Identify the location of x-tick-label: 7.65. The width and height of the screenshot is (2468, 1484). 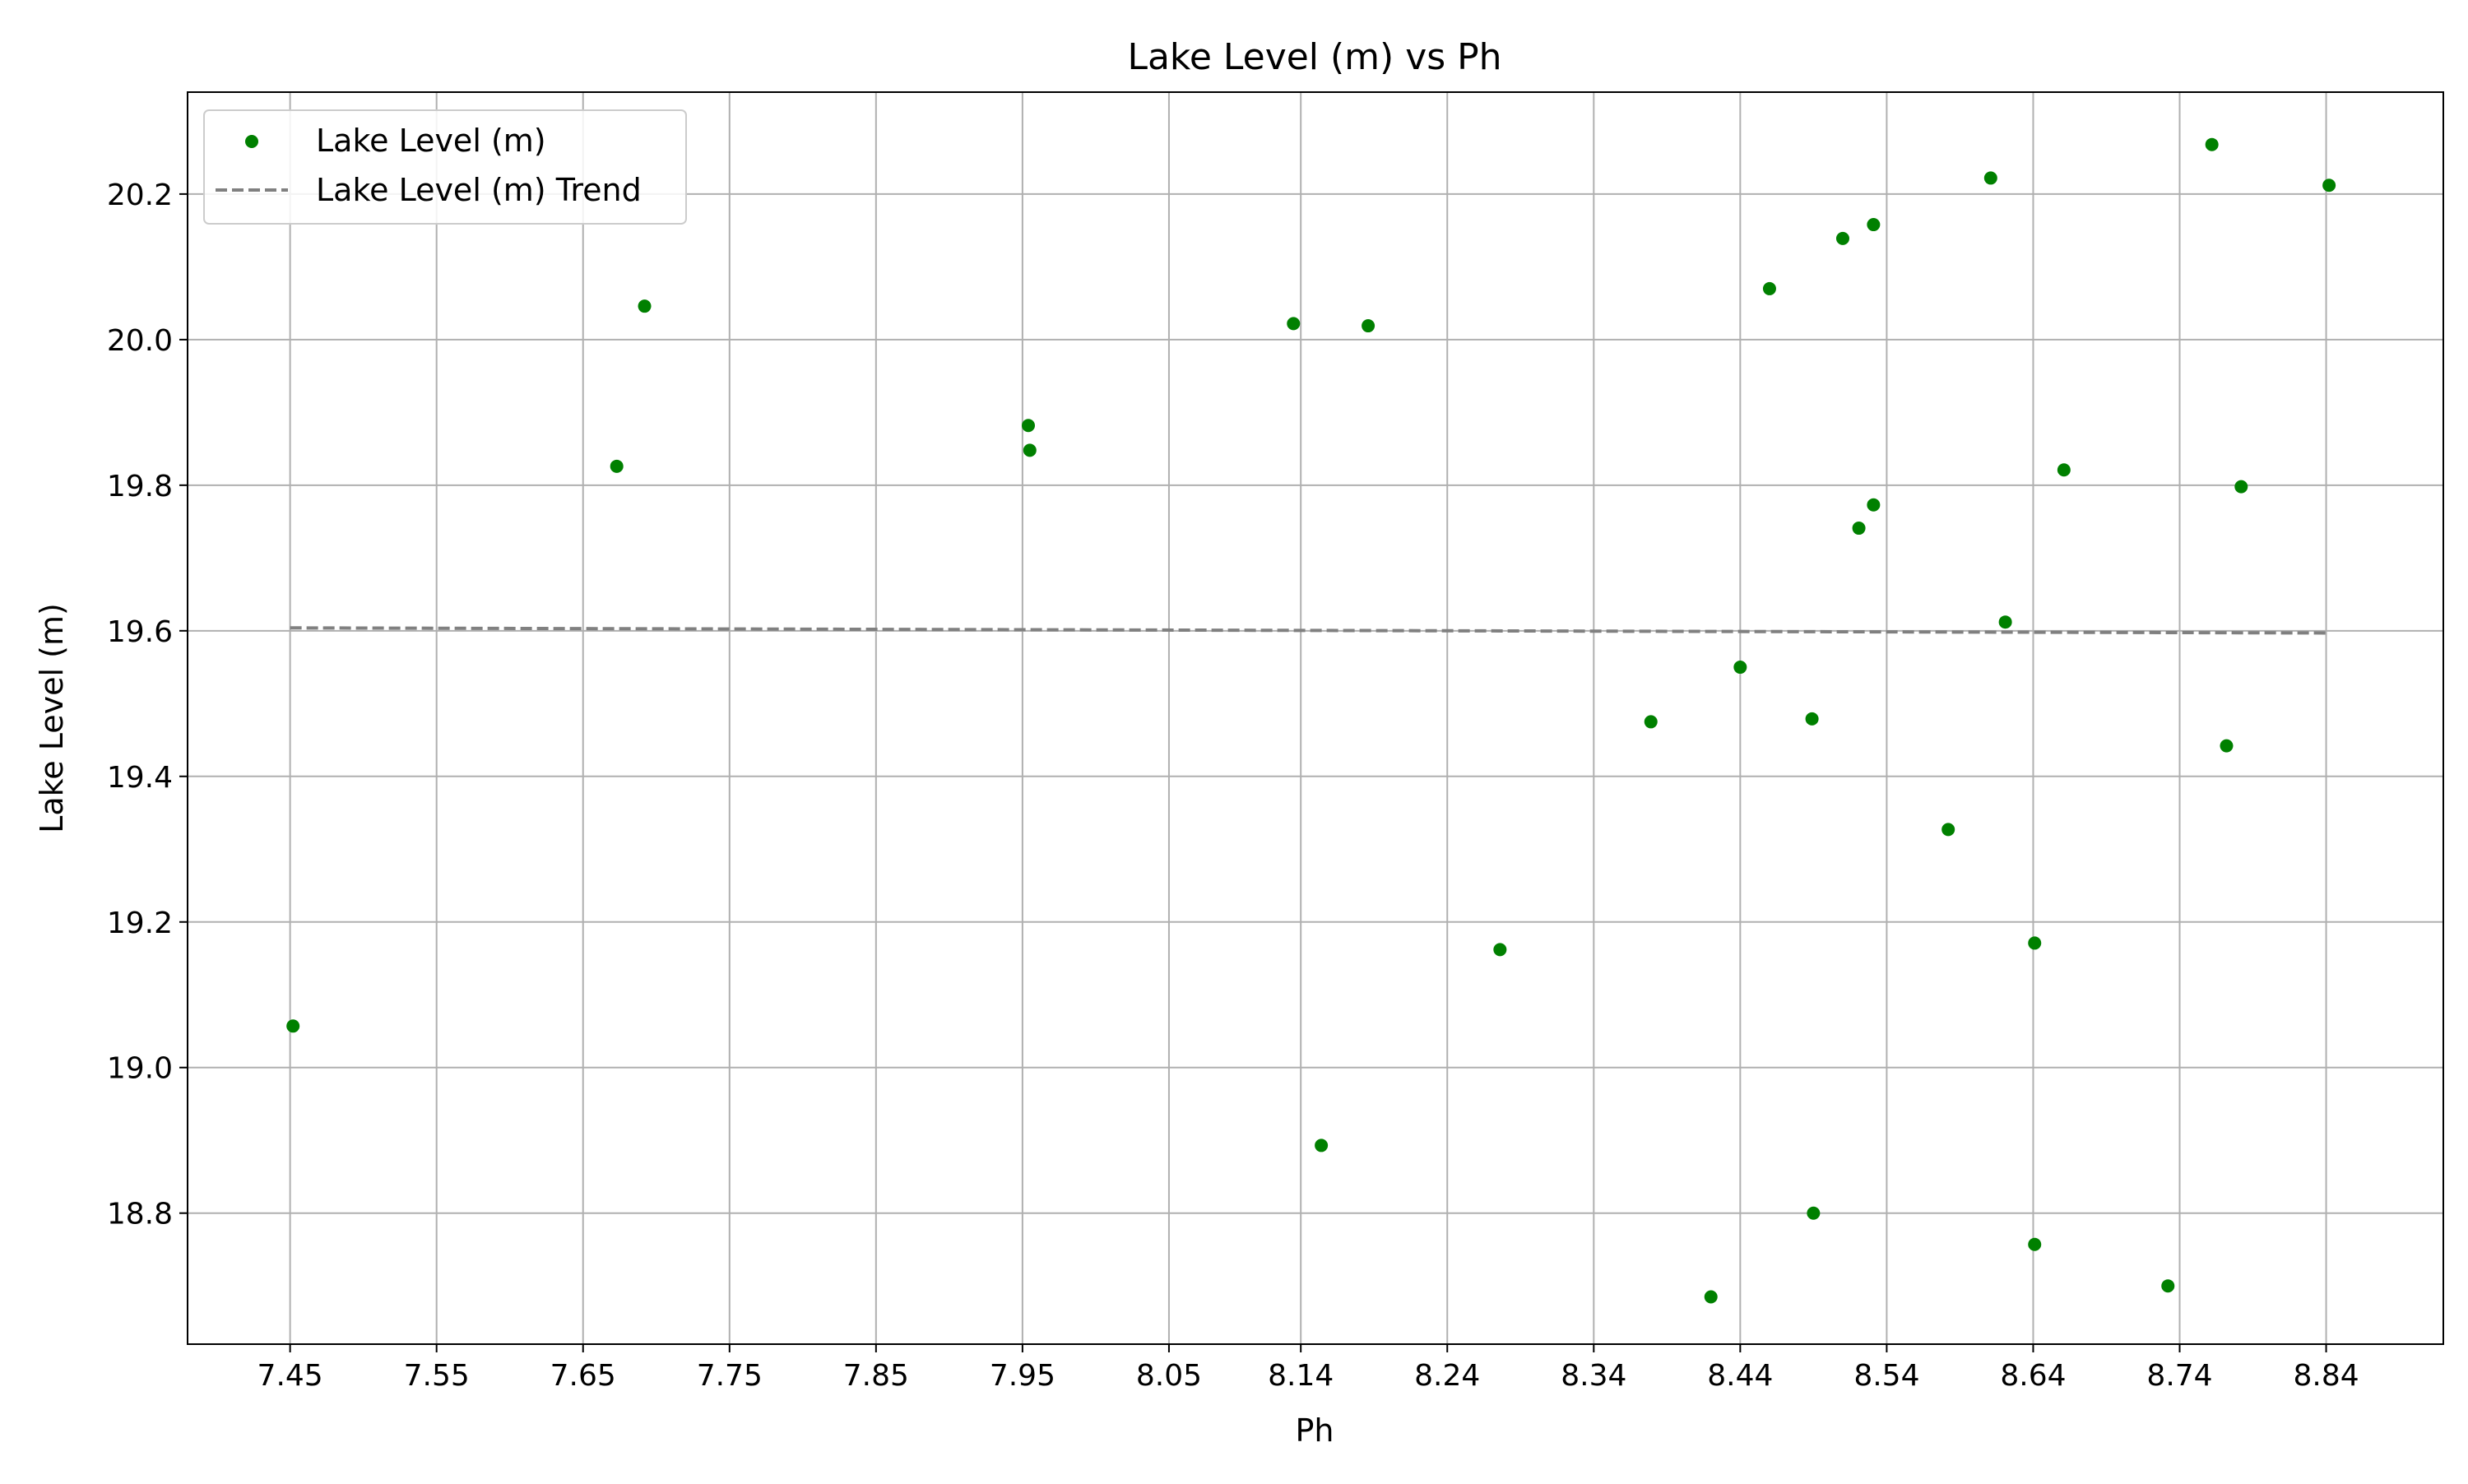
(583, 1376).